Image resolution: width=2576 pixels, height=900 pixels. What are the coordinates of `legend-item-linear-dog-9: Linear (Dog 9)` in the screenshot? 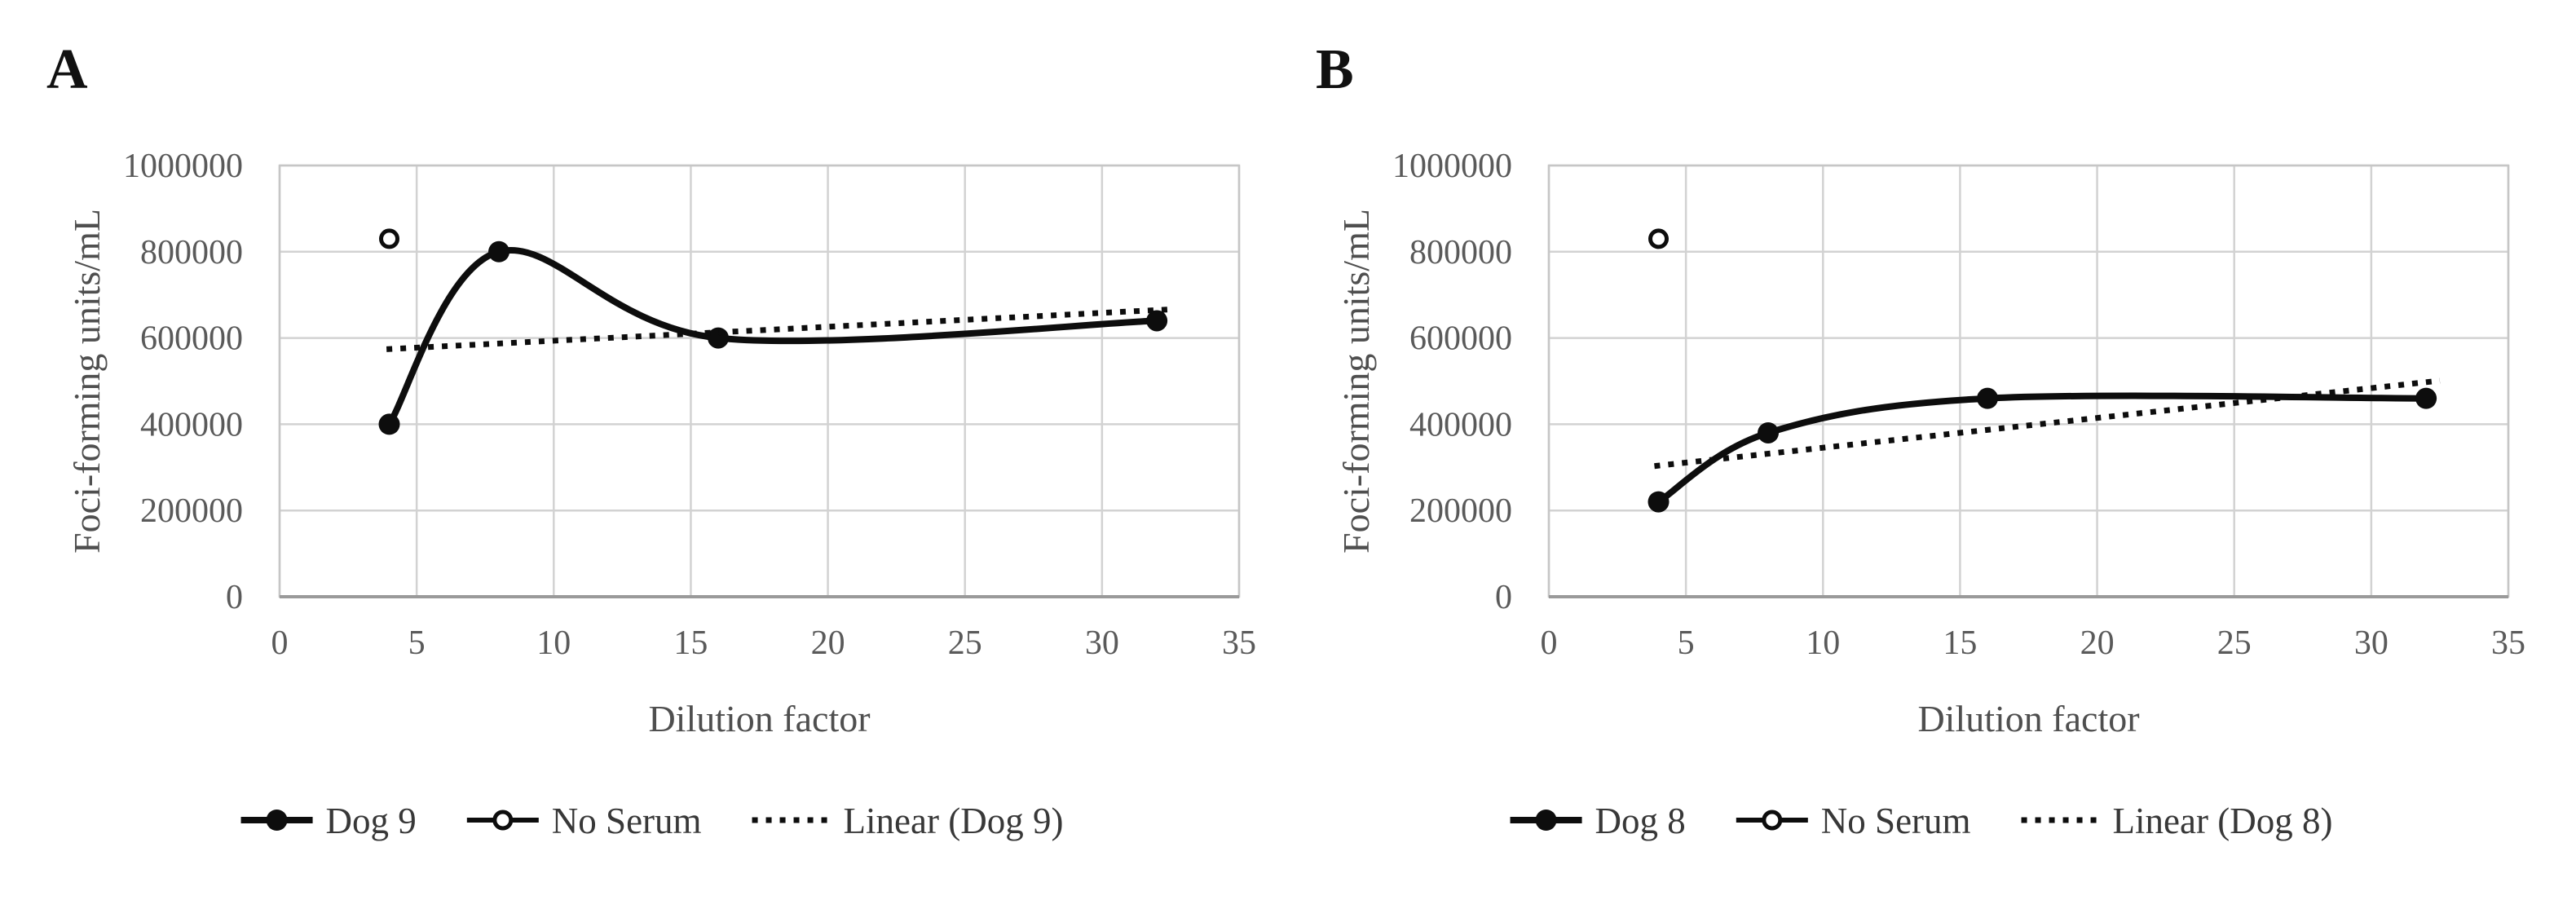 It's located at (908, 821).